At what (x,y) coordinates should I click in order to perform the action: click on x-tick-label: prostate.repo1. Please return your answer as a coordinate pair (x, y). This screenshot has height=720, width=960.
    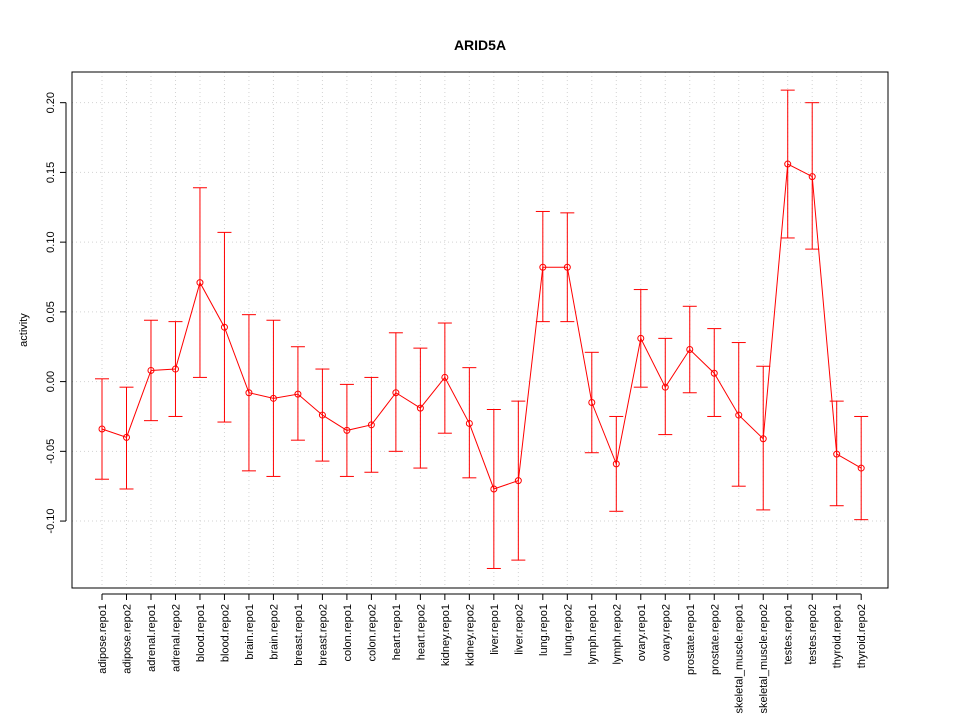
    Looking at the image, I should click on (691, 639).